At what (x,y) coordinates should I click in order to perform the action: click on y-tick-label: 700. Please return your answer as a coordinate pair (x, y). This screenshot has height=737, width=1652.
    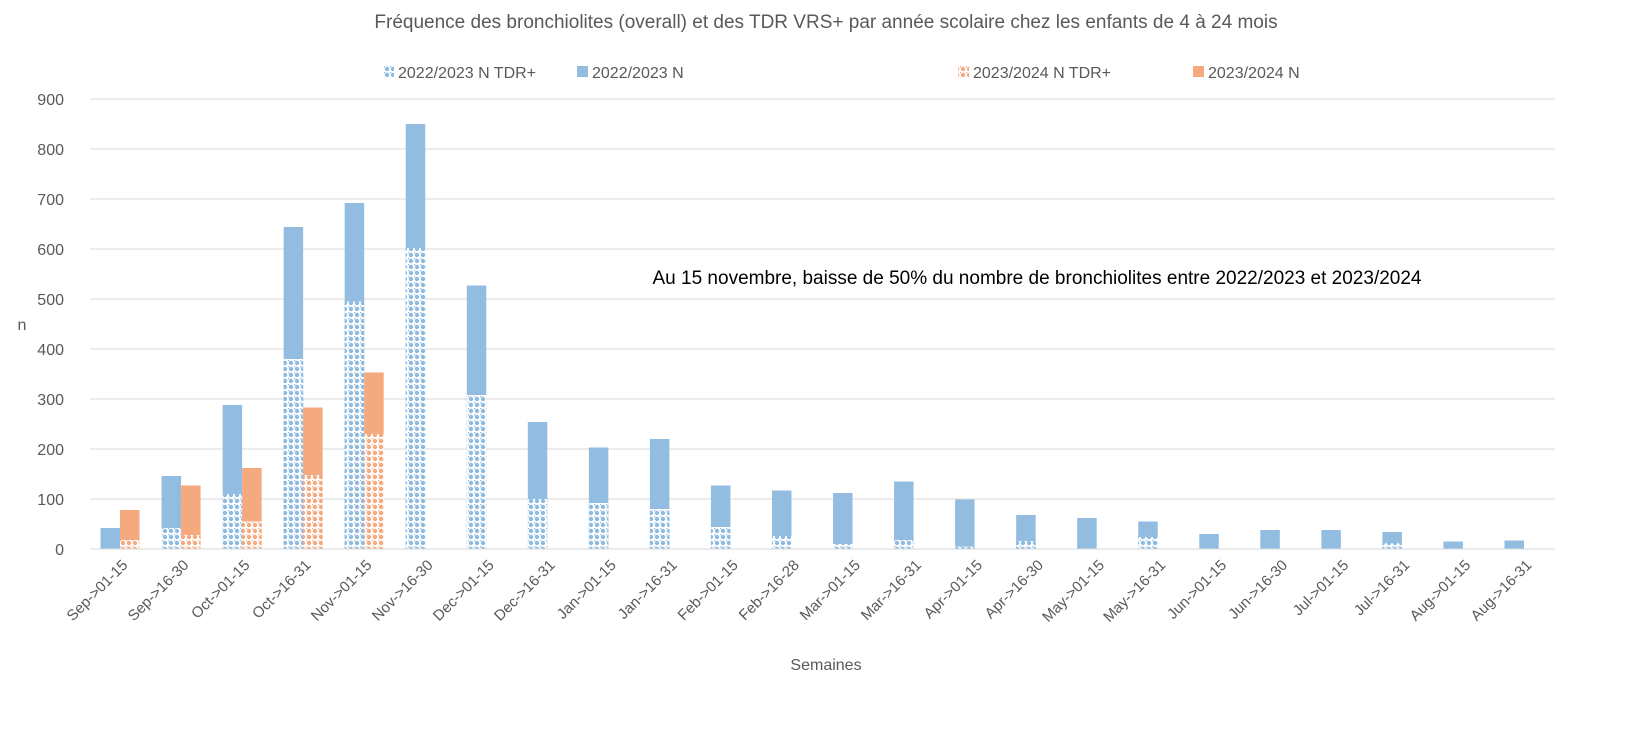
    Looking at the image, I should click on (50, 200).